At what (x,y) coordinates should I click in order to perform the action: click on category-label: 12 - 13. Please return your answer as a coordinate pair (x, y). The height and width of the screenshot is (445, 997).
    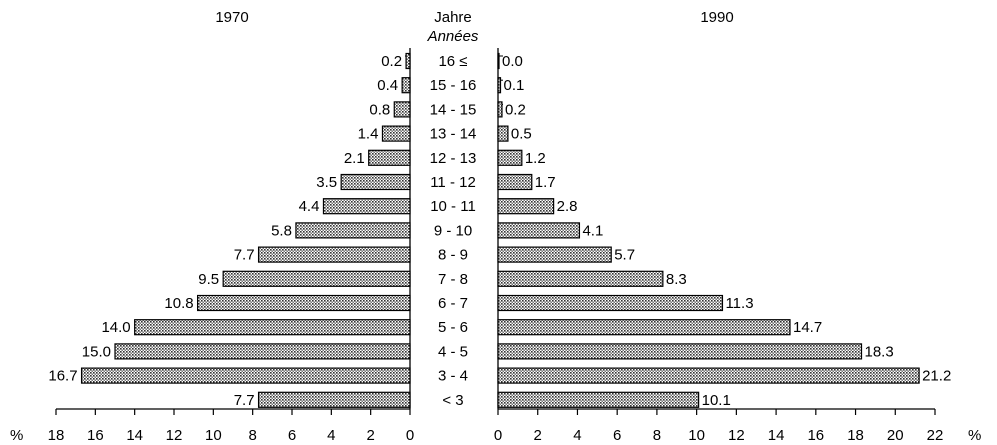
    Looking at the image, I should click on (453, 158).